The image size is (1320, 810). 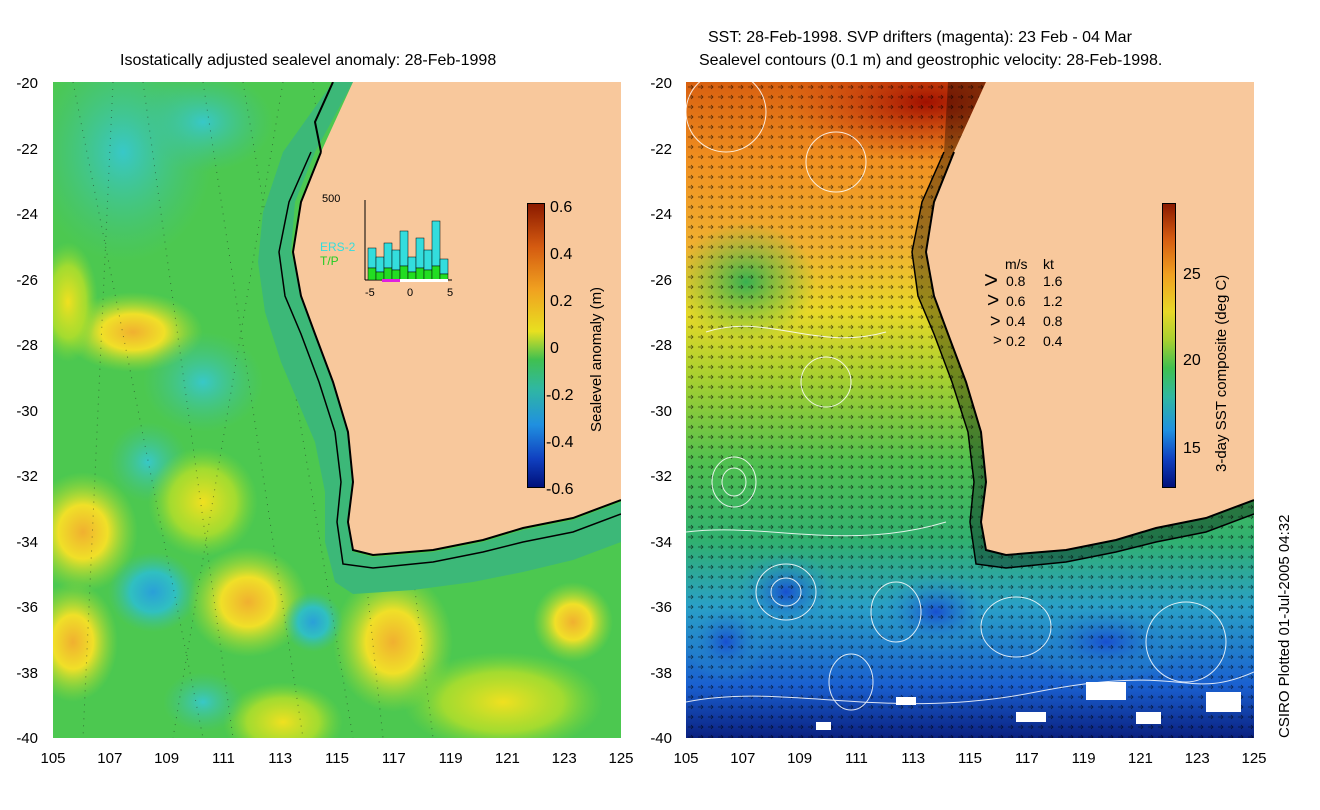 What do you see at coordinates (280, 758) in the screenshot?
I see `left-x-tick-4: 113` at bounding box center [280, 758].